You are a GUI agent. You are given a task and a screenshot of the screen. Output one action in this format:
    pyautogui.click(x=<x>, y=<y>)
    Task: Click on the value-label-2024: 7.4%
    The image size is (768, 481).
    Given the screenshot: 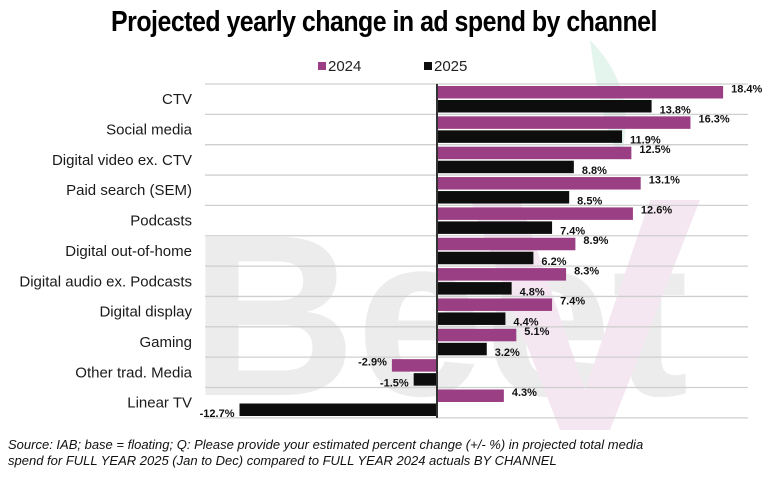 What is the action you would take?
    pyautogui.click(x=572, y=302)
    